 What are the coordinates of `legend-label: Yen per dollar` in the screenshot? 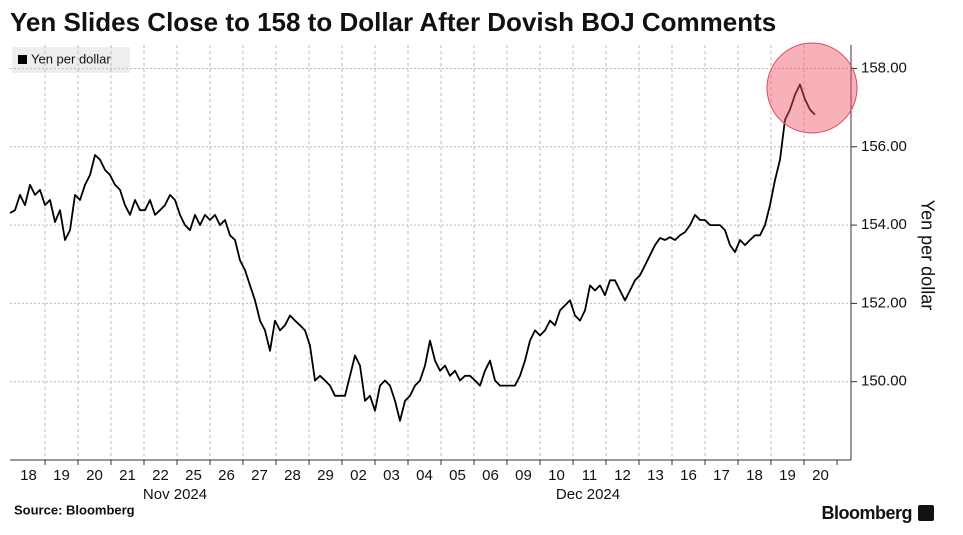 It's located at (71, 58).